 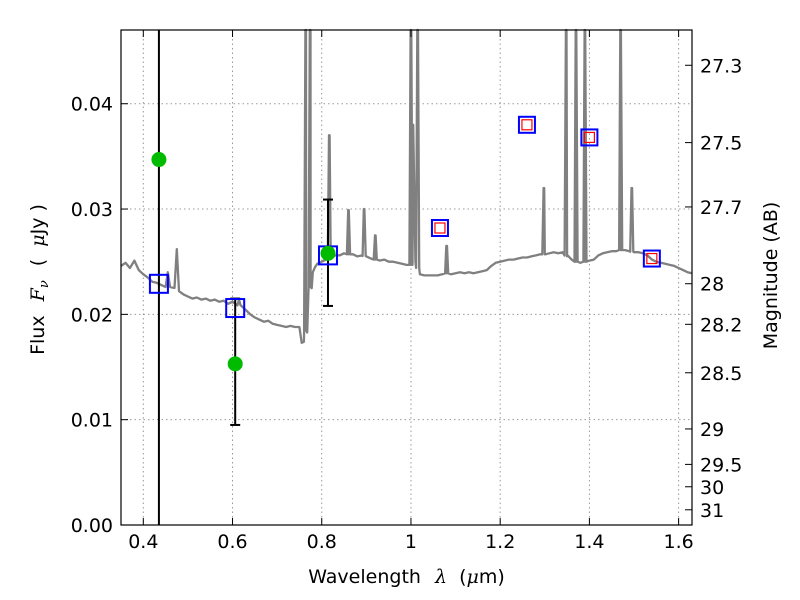 I want to click on y2-tick-label: 27.5, so click(x=721, y=144).